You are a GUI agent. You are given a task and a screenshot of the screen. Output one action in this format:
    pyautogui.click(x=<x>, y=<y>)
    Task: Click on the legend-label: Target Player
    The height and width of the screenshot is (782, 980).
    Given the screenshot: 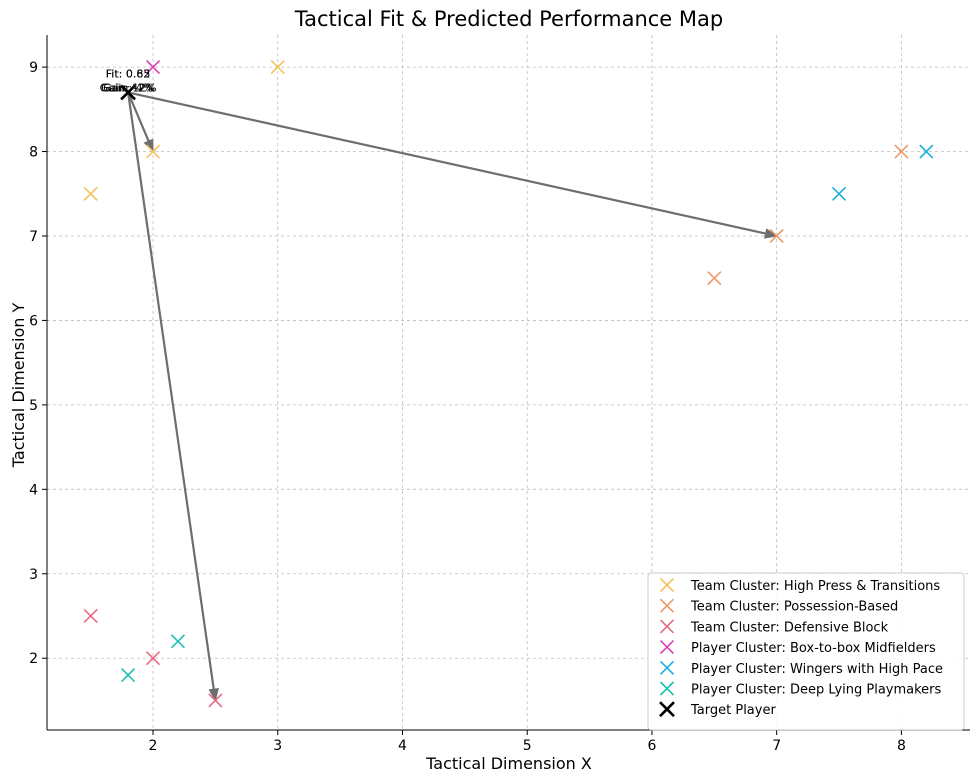 What is the action you would take?
    pyautogui.click(x=733, y=710)
    